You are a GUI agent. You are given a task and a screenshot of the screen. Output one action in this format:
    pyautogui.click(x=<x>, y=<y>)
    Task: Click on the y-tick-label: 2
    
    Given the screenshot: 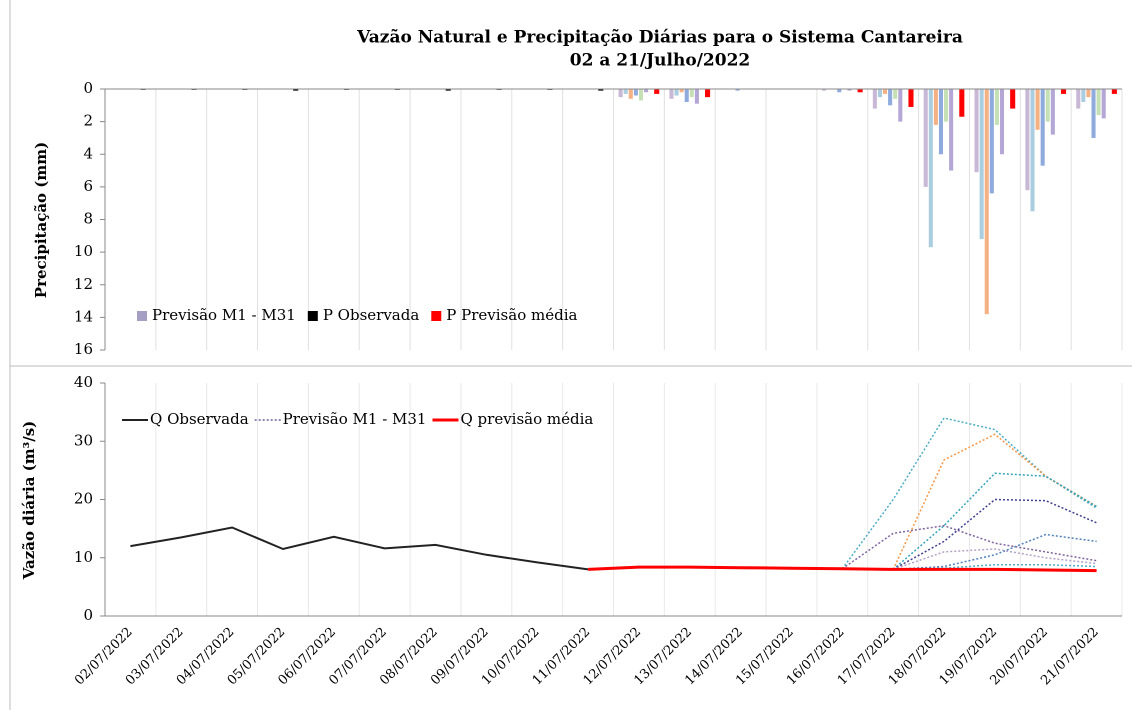 What is the action you would take?
    pyautogui.click(x=88, y=121)
    